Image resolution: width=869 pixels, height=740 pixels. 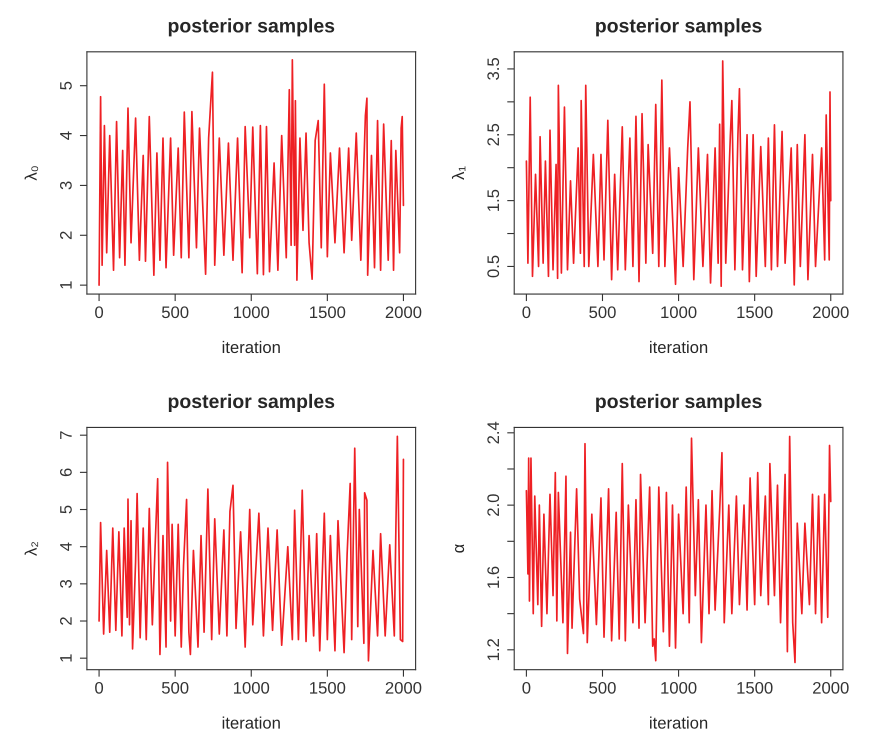 What do you see at coordinates (459, 548) in the screenshot?
I see `y-axis-title: α` at bounding box center [459, 548].